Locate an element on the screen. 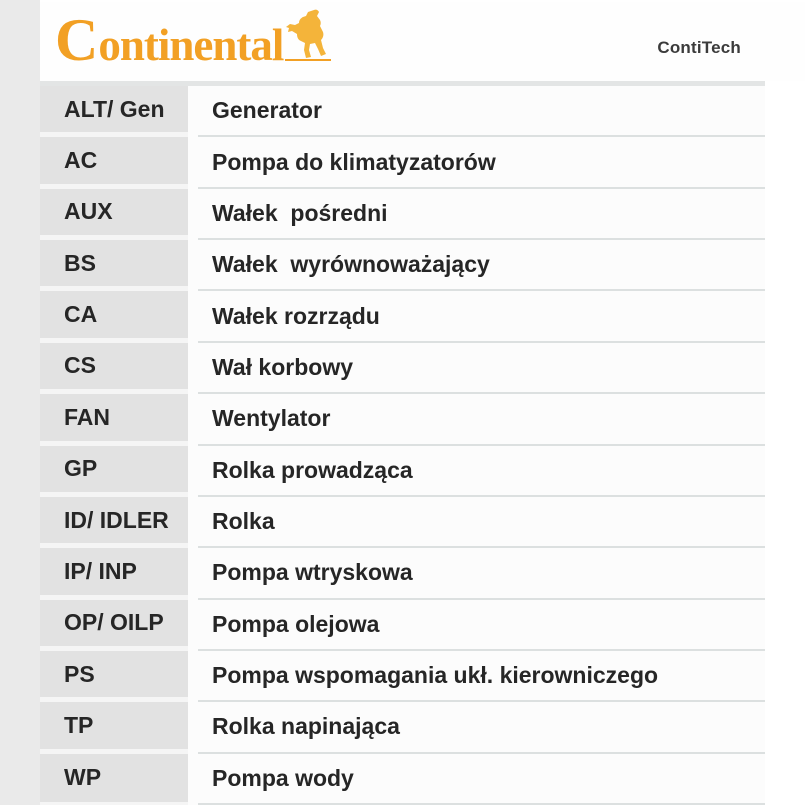 The width and height of the screenshot is (805, 805). desc-cell: Wałek wyrównoważający is located at coordinates (481, 266).